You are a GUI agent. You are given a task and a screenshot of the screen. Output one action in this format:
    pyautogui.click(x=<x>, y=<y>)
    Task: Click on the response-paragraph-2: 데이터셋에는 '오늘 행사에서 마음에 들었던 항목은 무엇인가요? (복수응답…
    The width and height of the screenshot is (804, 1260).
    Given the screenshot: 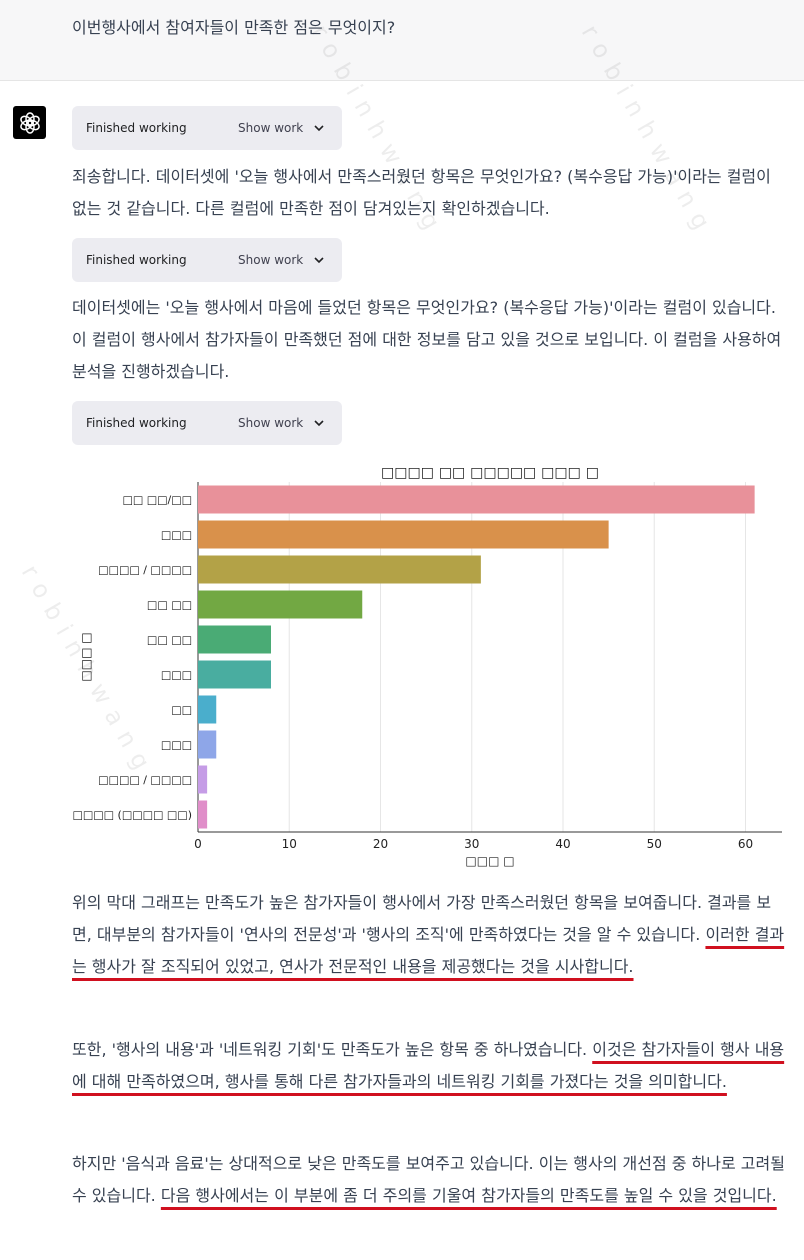 What is the action you would take?
    pyautogui.click(x=427, y=339)
    